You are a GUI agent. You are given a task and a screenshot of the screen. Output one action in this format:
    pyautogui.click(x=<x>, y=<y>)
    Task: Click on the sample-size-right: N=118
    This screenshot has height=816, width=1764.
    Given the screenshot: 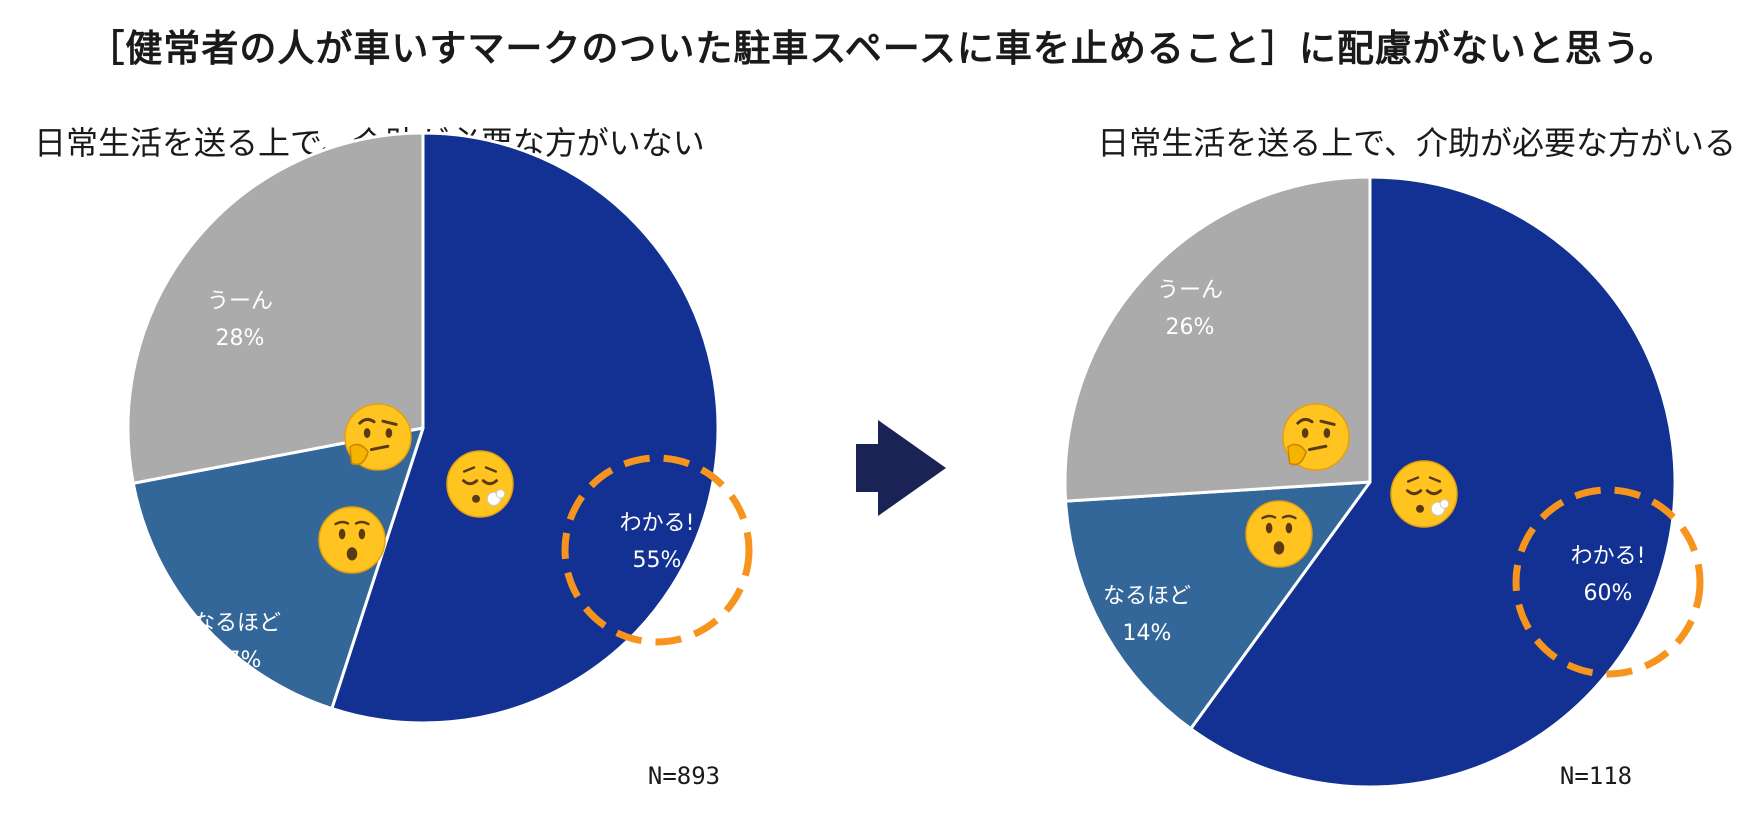 What is the action you would take?
    pyautogui.click(x=1596, y=776)
    